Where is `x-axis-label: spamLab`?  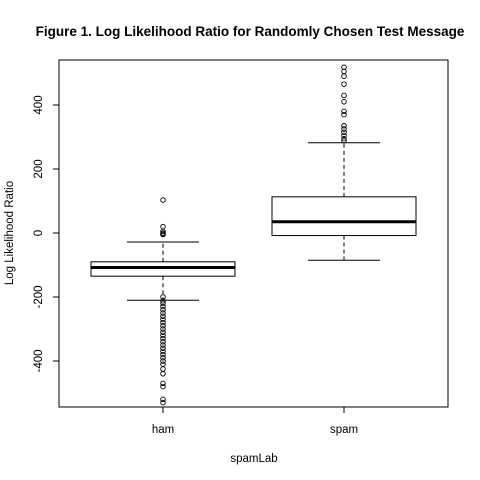
x-axis-label: spamLab is located at coordinates (253, 459).